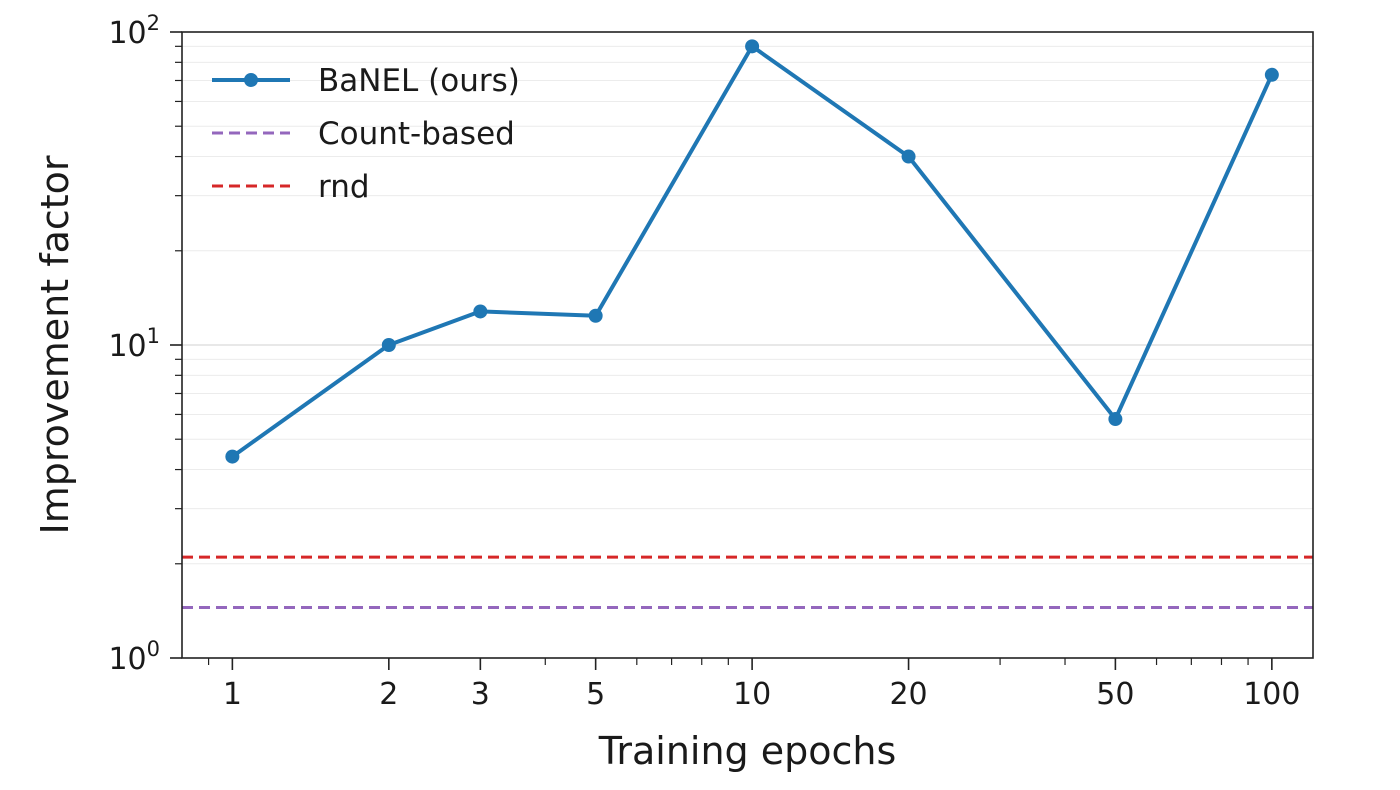  Describe the element at coordinates (416, 134) in the screenshot. I see `legend-label: Count-based` at that location.